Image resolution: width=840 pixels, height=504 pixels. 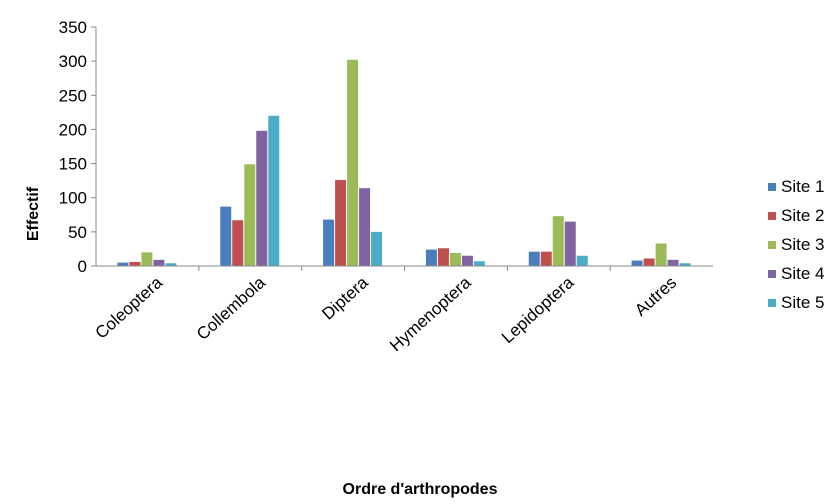 I want to click on legend: Site 1 Site 2 Site 3 Site 4 Site 5, so click(x=796, y=244).